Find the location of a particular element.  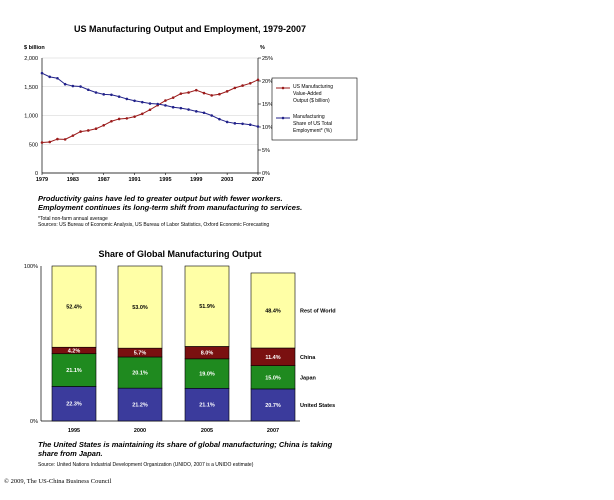

chart1-x-tick-label: 1991 is located at coordinates (134, 180).